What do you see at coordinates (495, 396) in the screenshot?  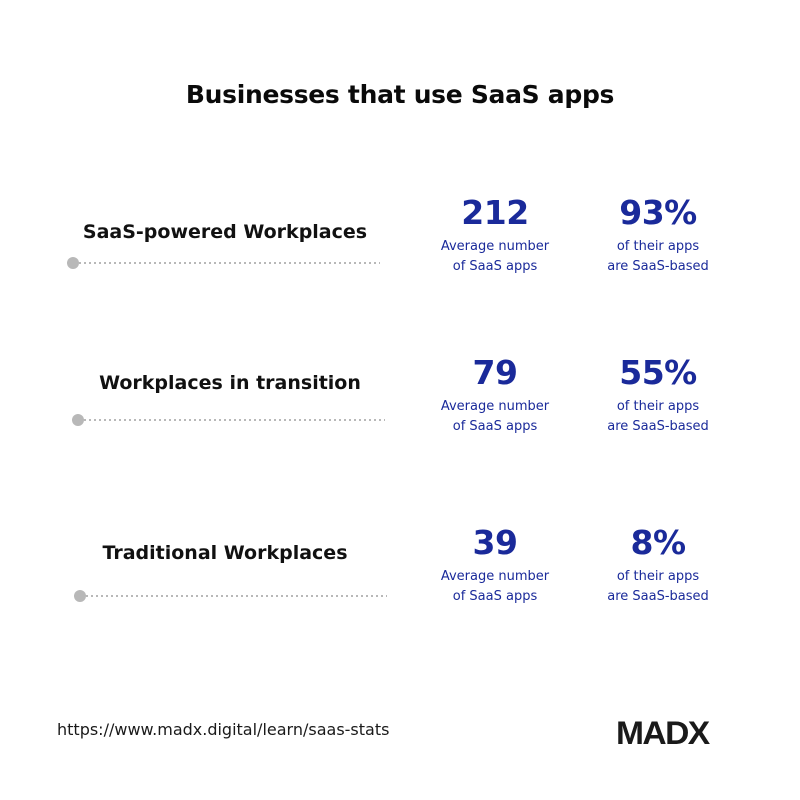 I see `avg-apps-stat: 79 Average number of SaaS apps` at bounding box center [495, 396].